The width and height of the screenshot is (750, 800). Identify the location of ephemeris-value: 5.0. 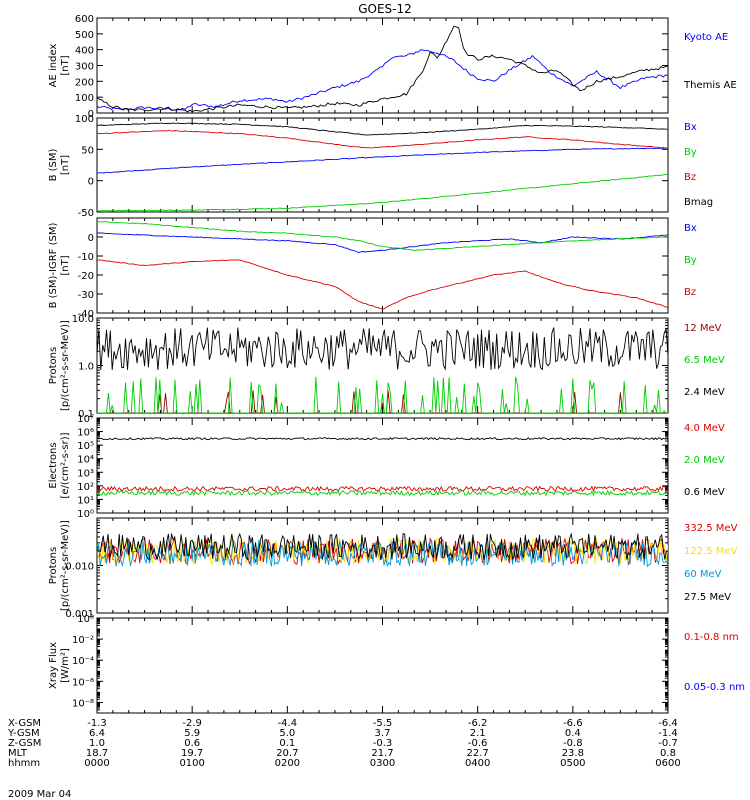
(287, 733).